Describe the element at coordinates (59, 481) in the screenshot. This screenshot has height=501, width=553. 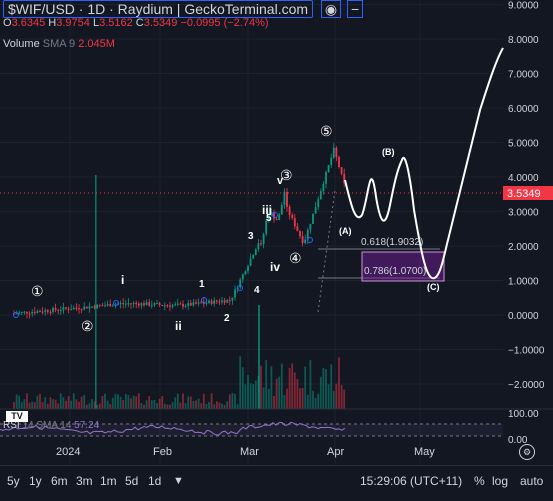
I see `range-6m-button: 6m` at that location.